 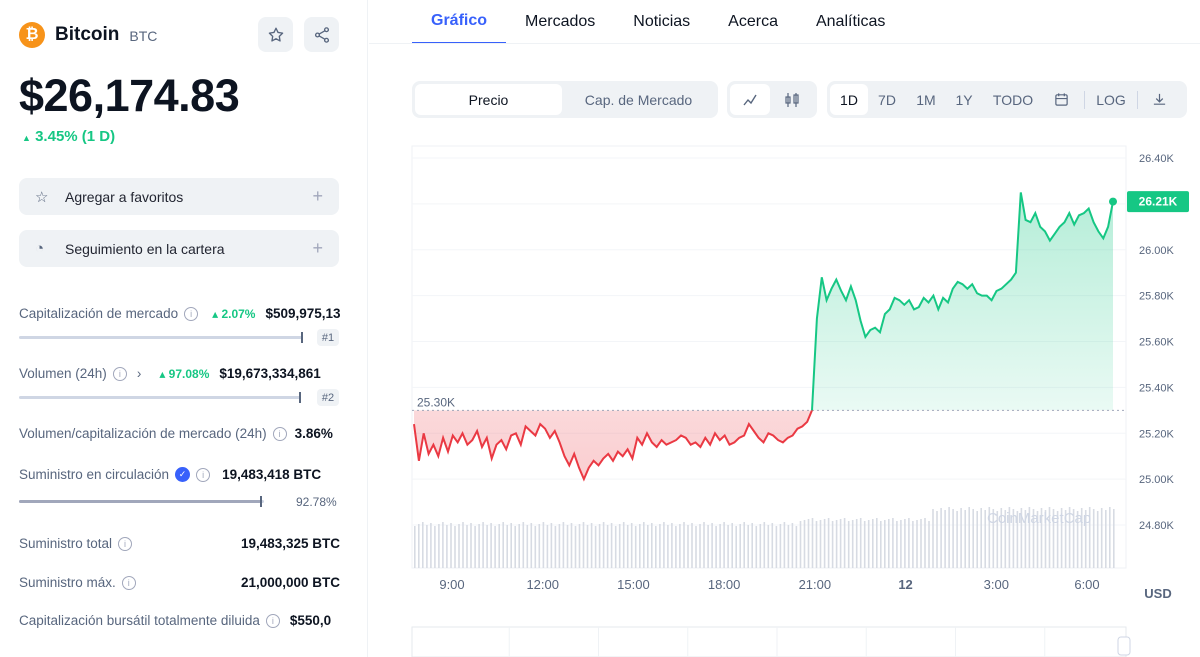 I want to click on circulating-supply-bar-fill, so click(x=140, y=501).